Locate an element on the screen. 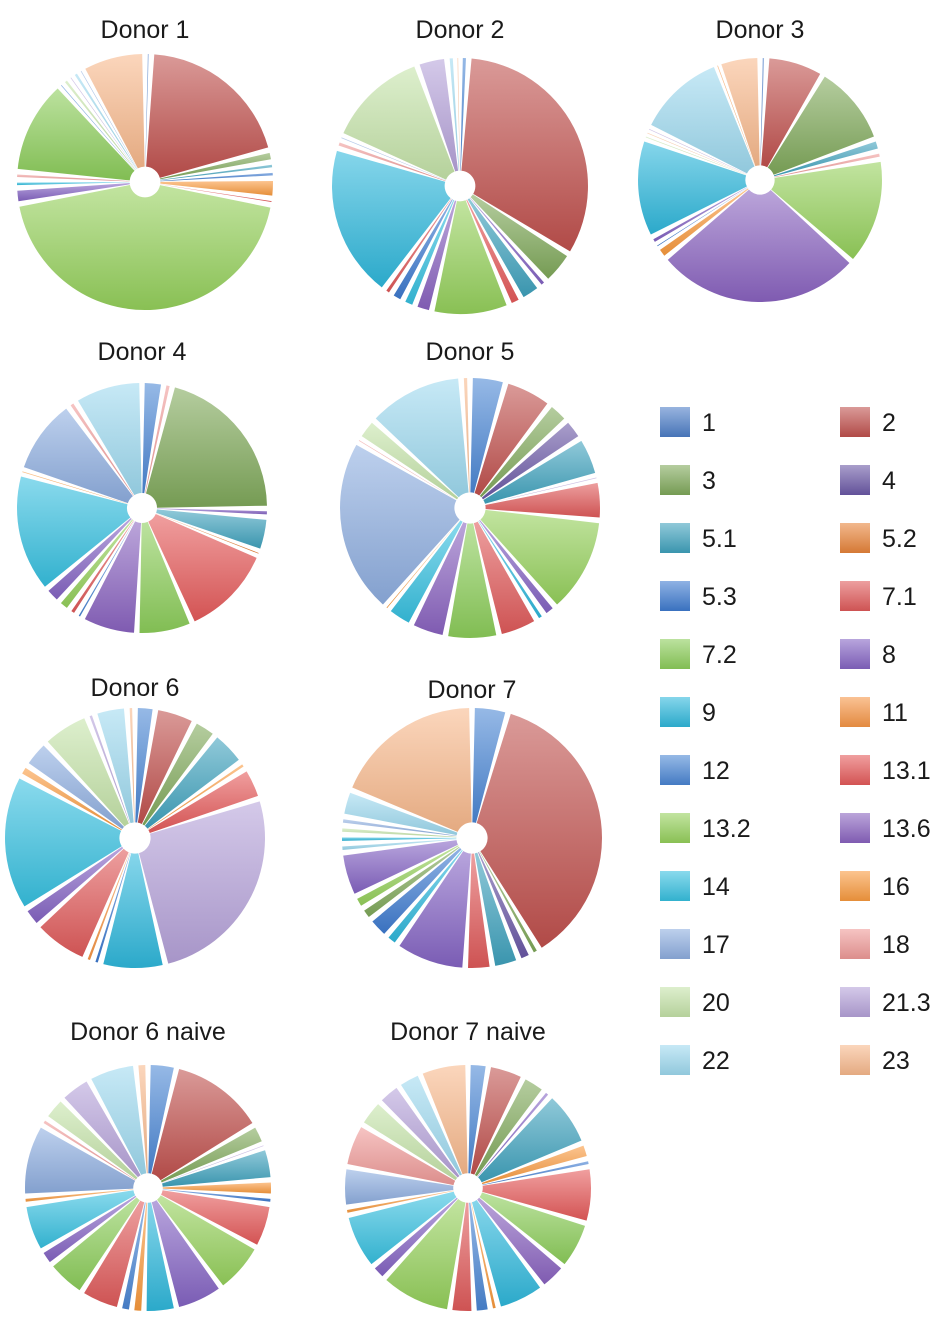  legend-label: 5.3 is located at coordinates (719, 597).